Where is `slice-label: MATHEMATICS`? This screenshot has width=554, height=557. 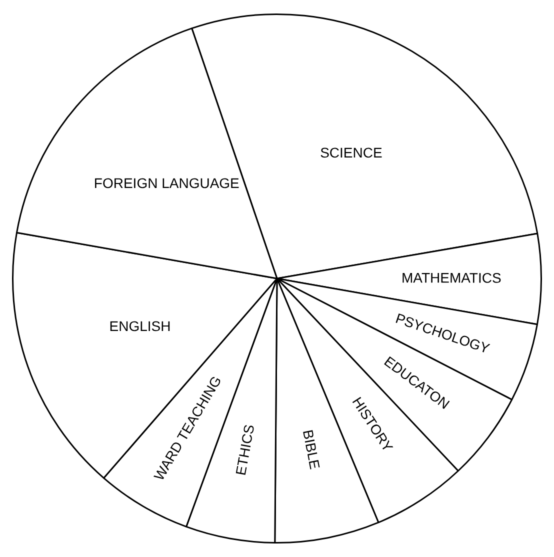 slice-label: MATHEMATICS is located at coordinates (451, 278).